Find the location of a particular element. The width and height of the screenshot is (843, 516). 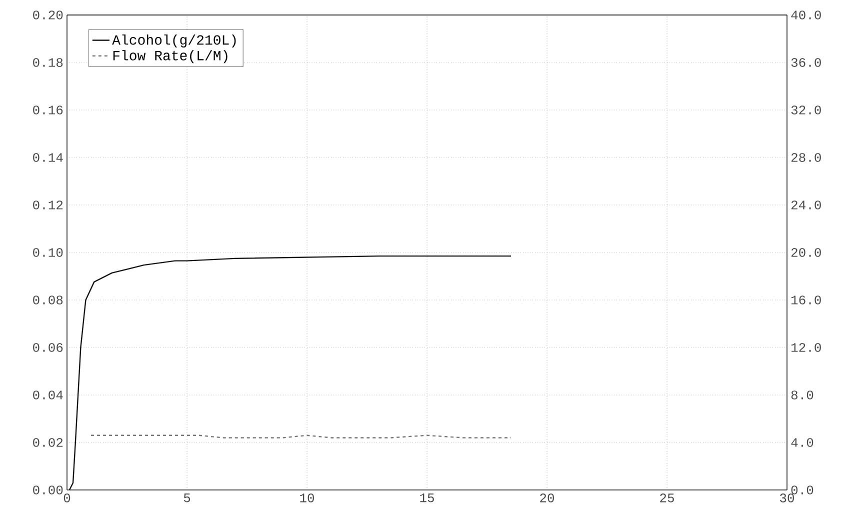

y-tick-label: 0.10 is located at coordinates (48, 252).